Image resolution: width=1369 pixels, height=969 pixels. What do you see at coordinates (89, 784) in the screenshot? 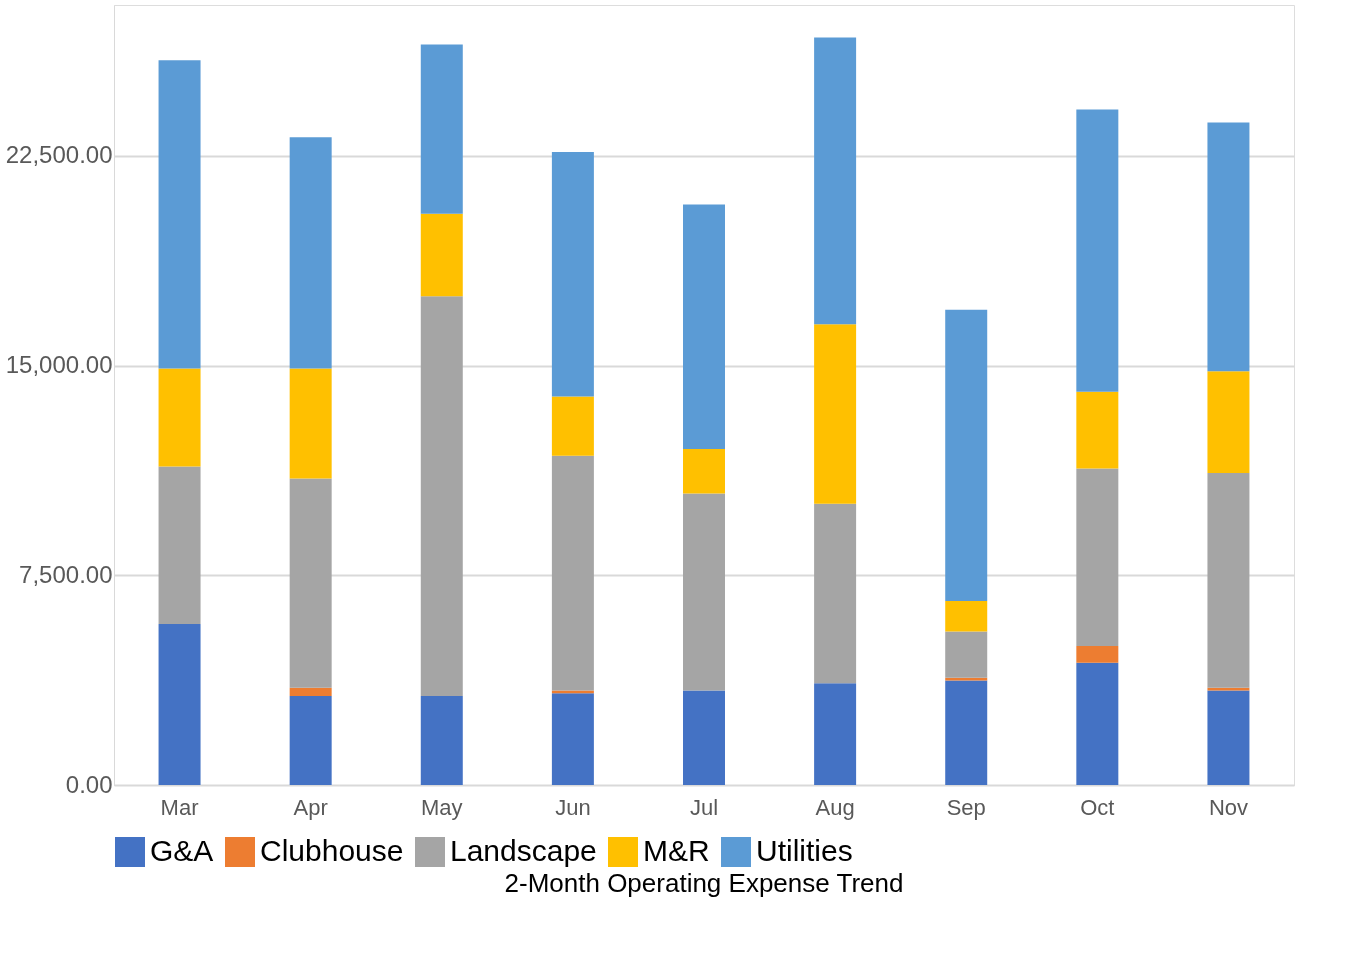
I see `y-tick-label: 0.00` at bounding box center [89, 784].